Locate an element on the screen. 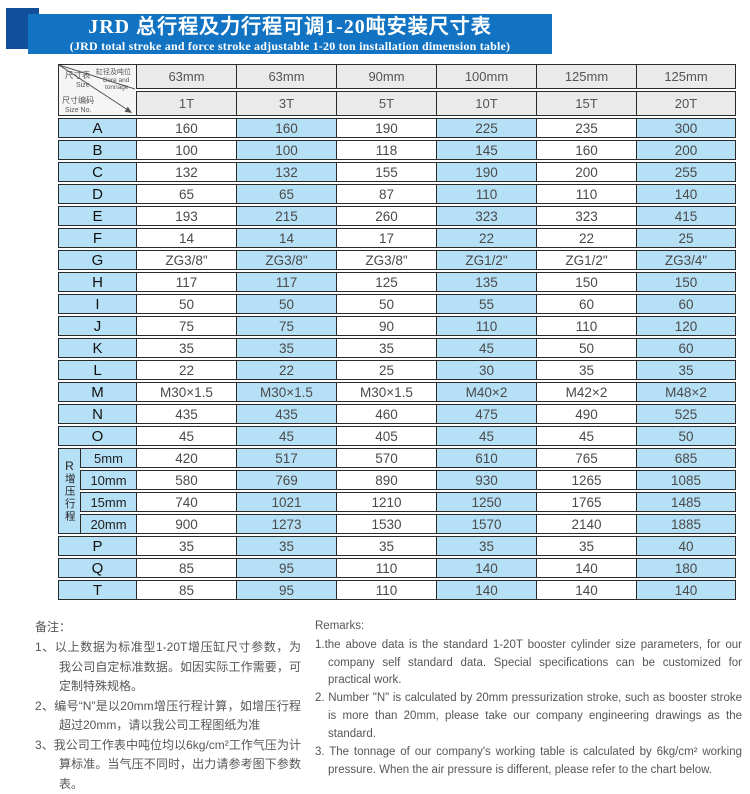  value-cell: 1265 is located at coordinates (586, 480).